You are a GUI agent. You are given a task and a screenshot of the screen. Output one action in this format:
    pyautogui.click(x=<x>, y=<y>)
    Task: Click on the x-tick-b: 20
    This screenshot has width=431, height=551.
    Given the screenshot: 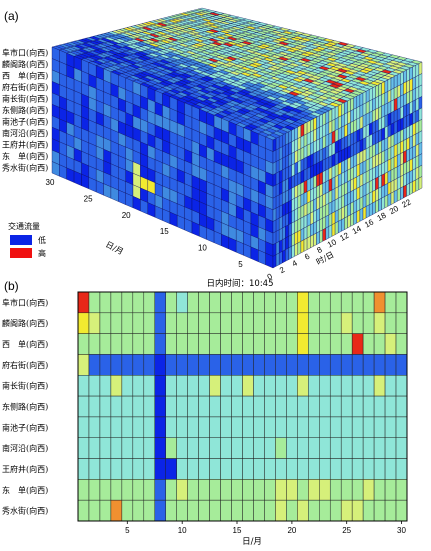 What is the action you would take?
    pyautogui.click(x=291, y=530)
    